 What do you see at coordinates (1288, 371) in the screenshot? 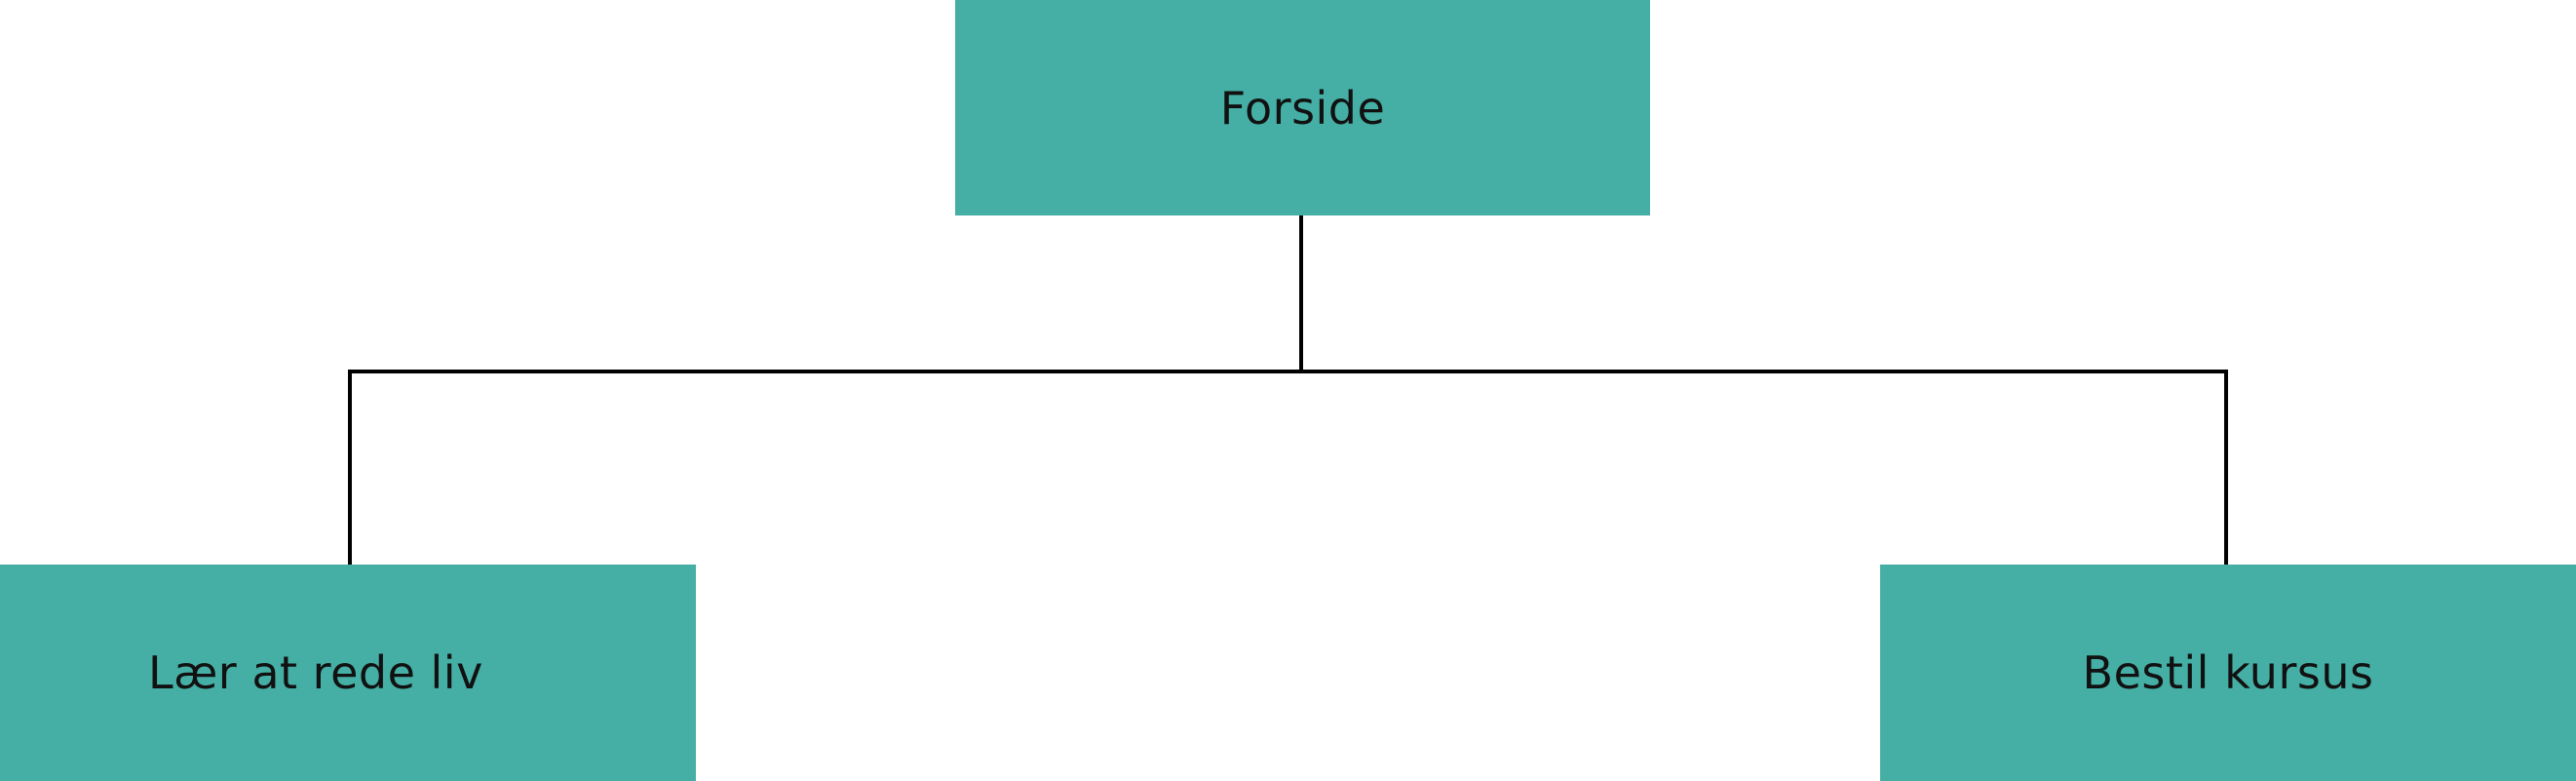
I see `connector-horizontal` at bounding box center [1288, 371].